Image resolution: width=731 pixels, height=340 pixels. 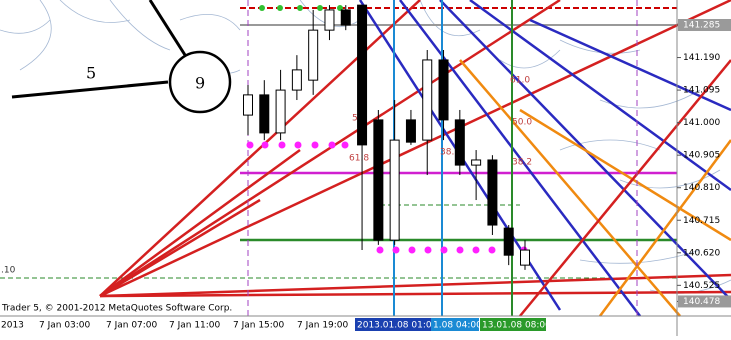 What do you see at coordinates (701, 253) in the screenshot?
I see `y-tick-label: 140.620` at bounding box center [701, 253].